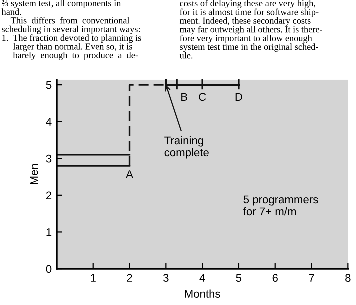 The height and width of the screenshot is (305, 356). I want to click on y-tick-label: 1, so click(49, 232).